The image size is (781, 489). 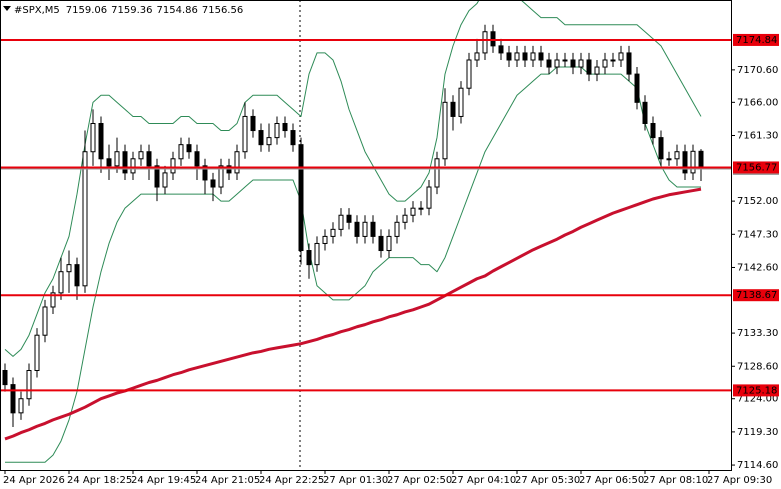 What do you see at coordinates (37, 10) in the screenshot?
I see `chart-title: #SPX,M5` at bounding box center [37, 10].